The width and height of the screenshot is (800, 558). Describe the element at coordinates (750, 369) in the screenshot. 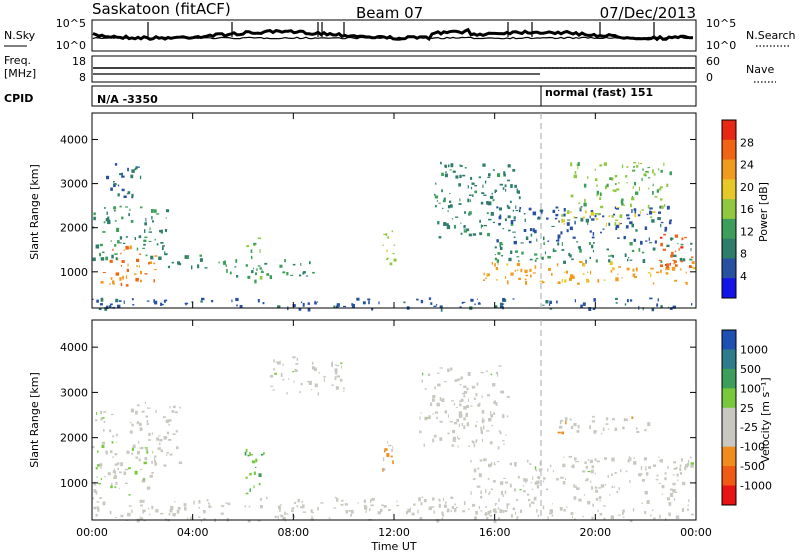

I see `colorbar-tick-label: 500` at that location.